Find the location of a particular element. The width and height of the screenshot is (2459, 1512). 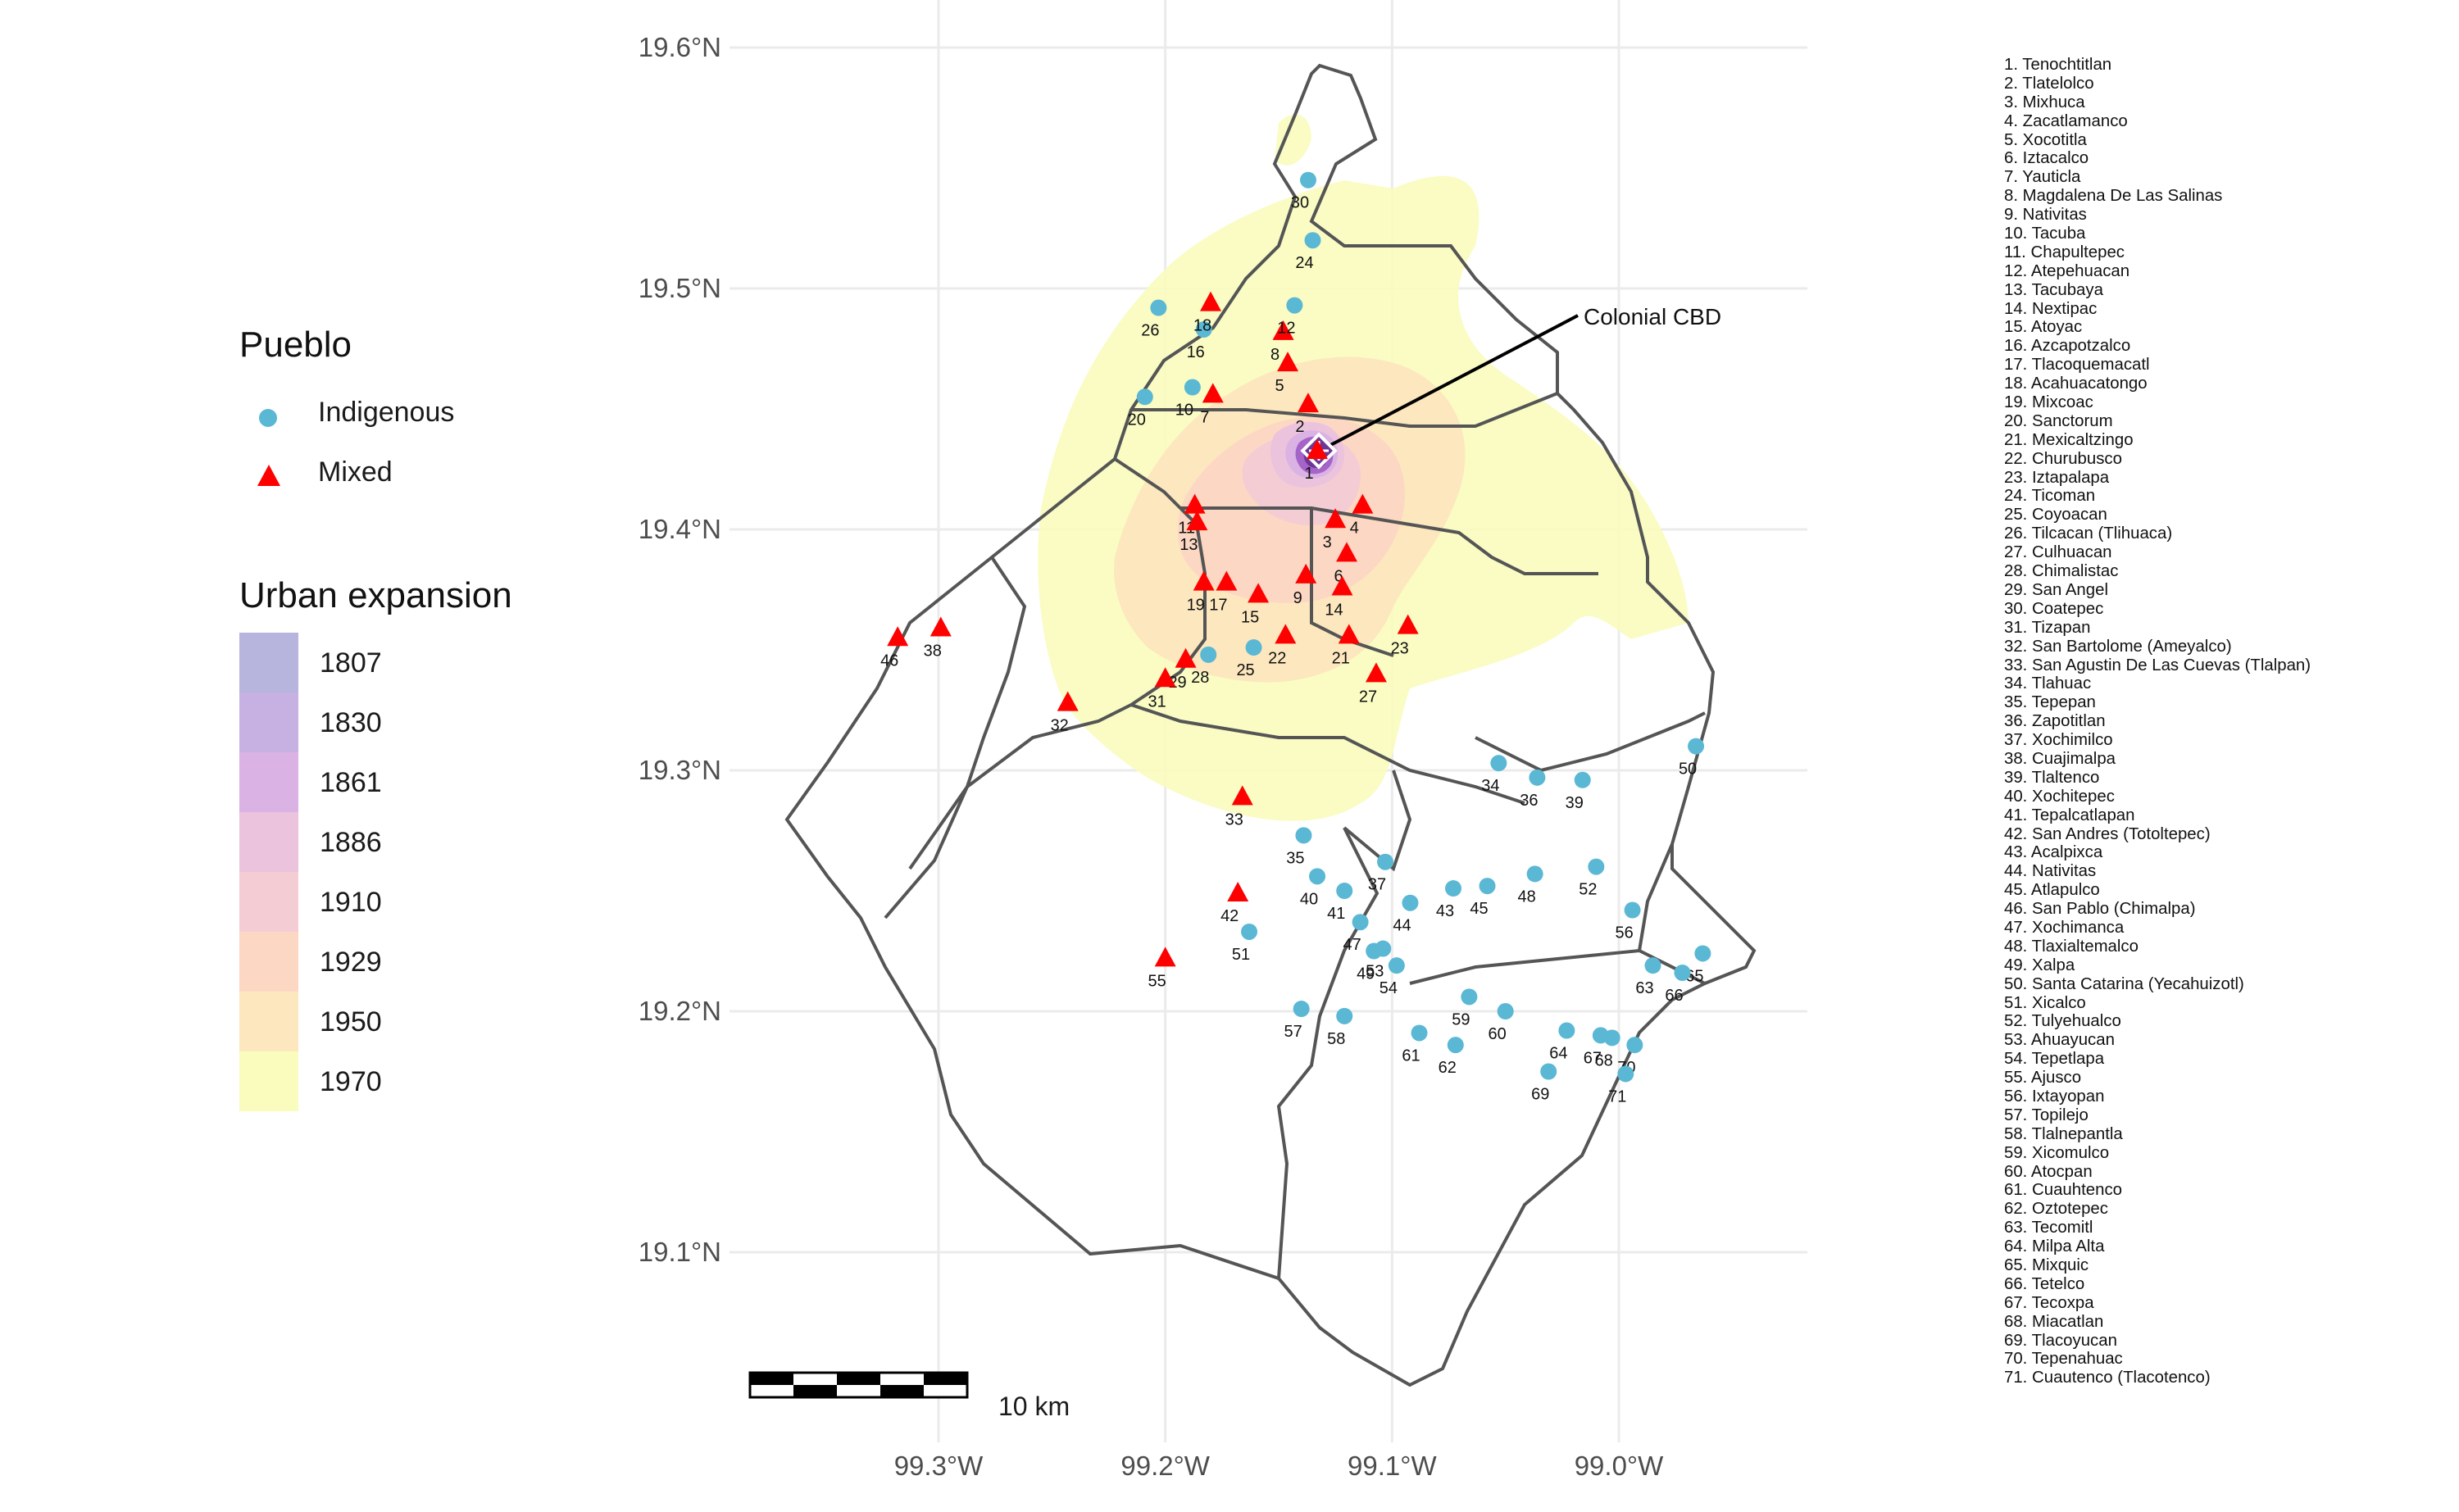

pueblo-list-item: 17. Tlacoquemacatl is located at coordinates (2077, 365).